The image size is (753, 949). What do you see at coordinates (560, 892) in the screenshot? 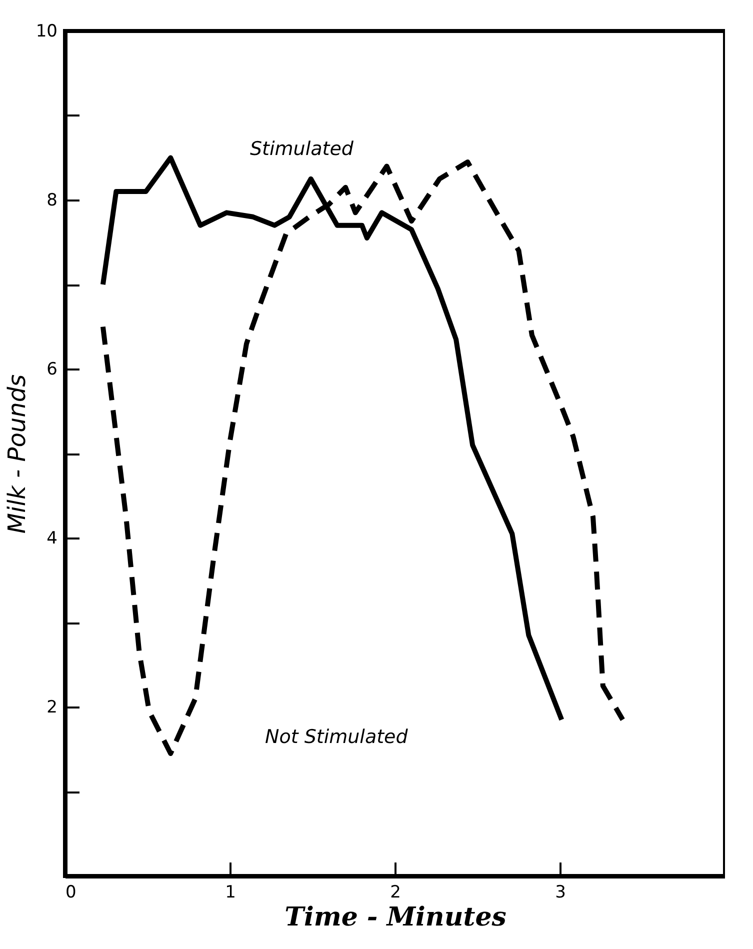
I see `x-tick-label: 3` at bounding box center [560, 892].